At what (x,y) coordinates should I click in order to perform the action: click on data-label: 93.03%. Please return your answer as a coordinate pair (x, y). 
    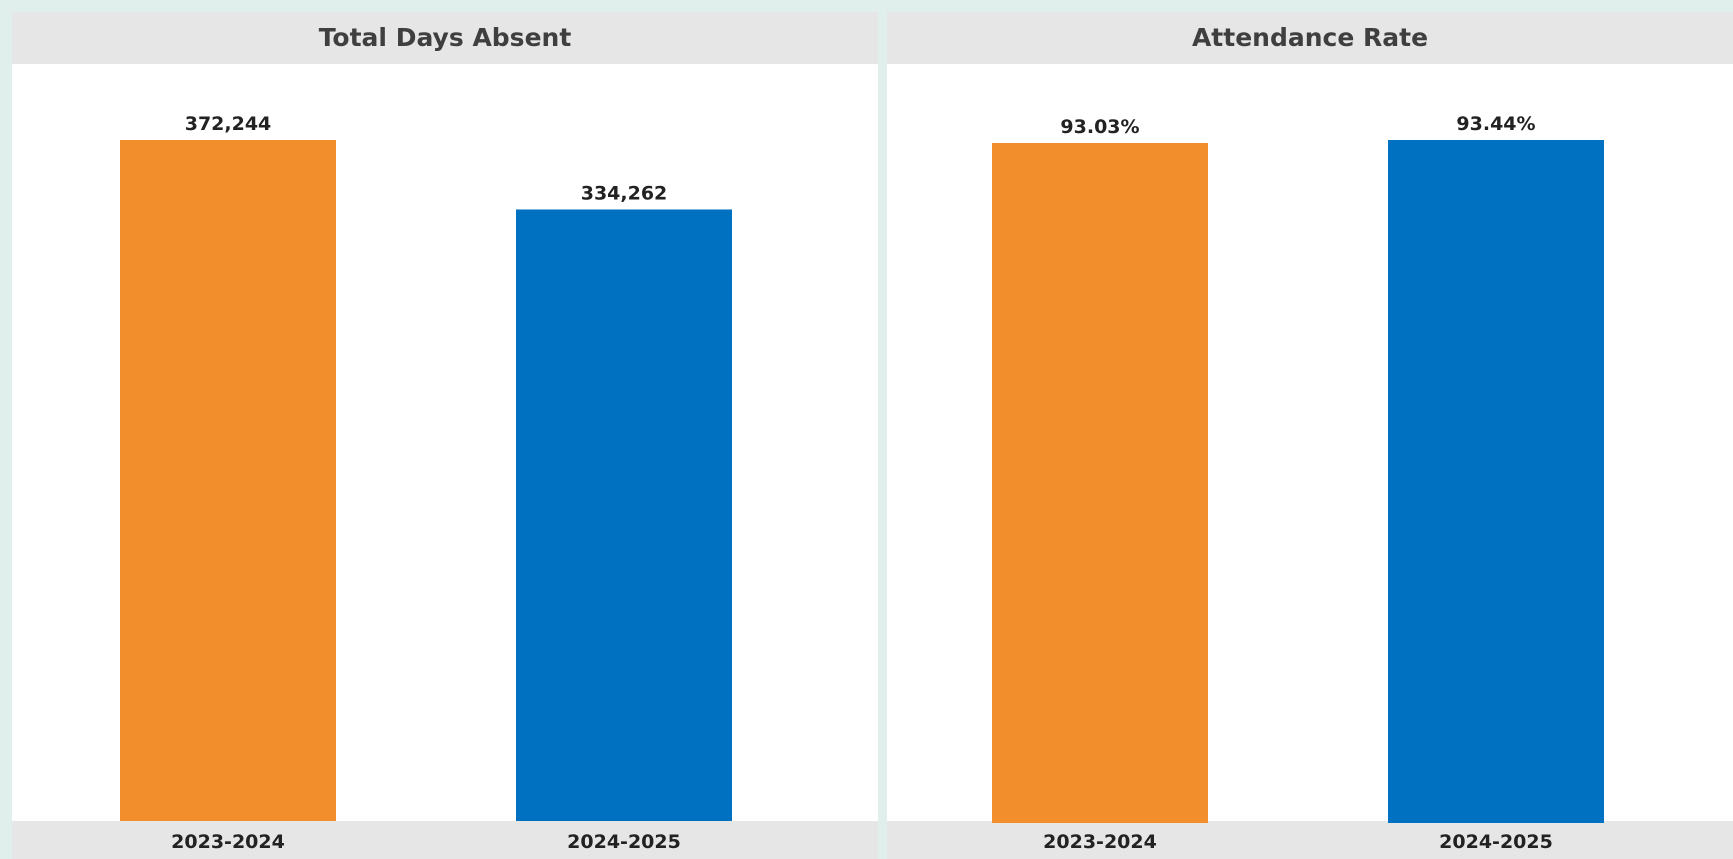
    Looking at the image, I should click on (1099, 127).